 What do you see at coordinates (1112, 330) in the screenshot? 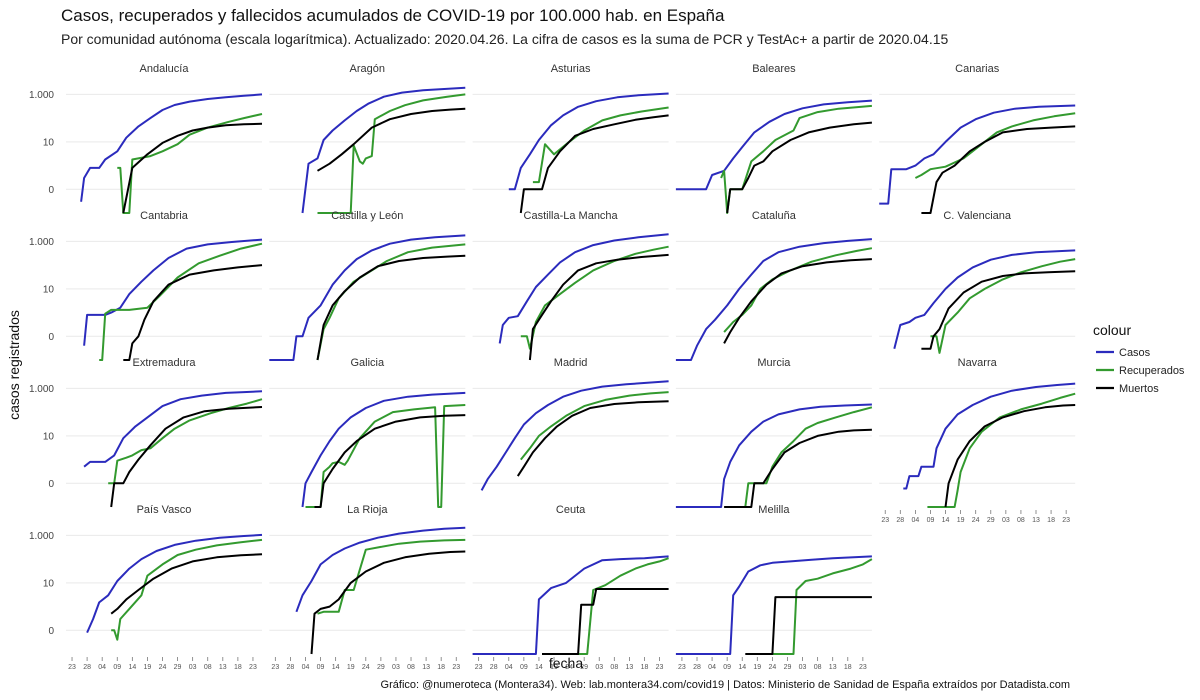
I see `legend-title: colour` at bounding box center [1112, 330].